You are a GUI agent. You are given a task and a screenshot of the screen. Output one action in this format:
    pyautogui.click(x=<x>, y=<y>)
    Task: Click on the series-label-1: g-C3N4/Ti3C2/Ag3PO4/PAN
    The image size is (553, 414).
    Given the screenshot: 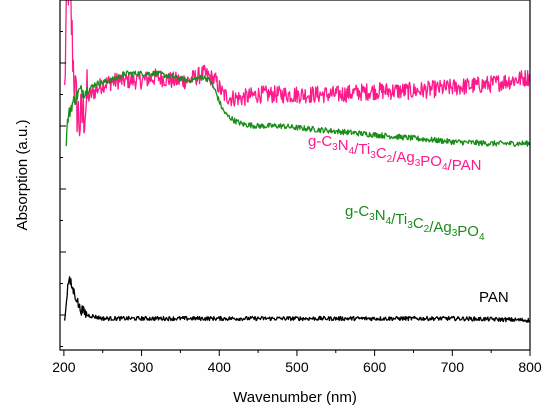 What is the action you would take?
    pyautogui.click(x=394, y=153)
    